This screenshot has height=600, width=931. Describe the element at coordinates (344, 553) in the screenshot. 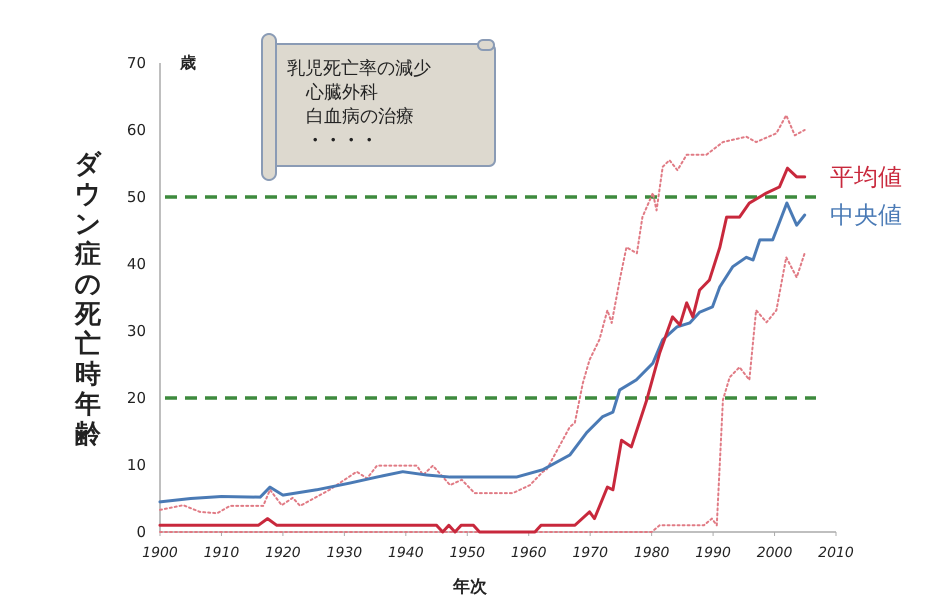

I see `x-tick-label: 1930` at that location.